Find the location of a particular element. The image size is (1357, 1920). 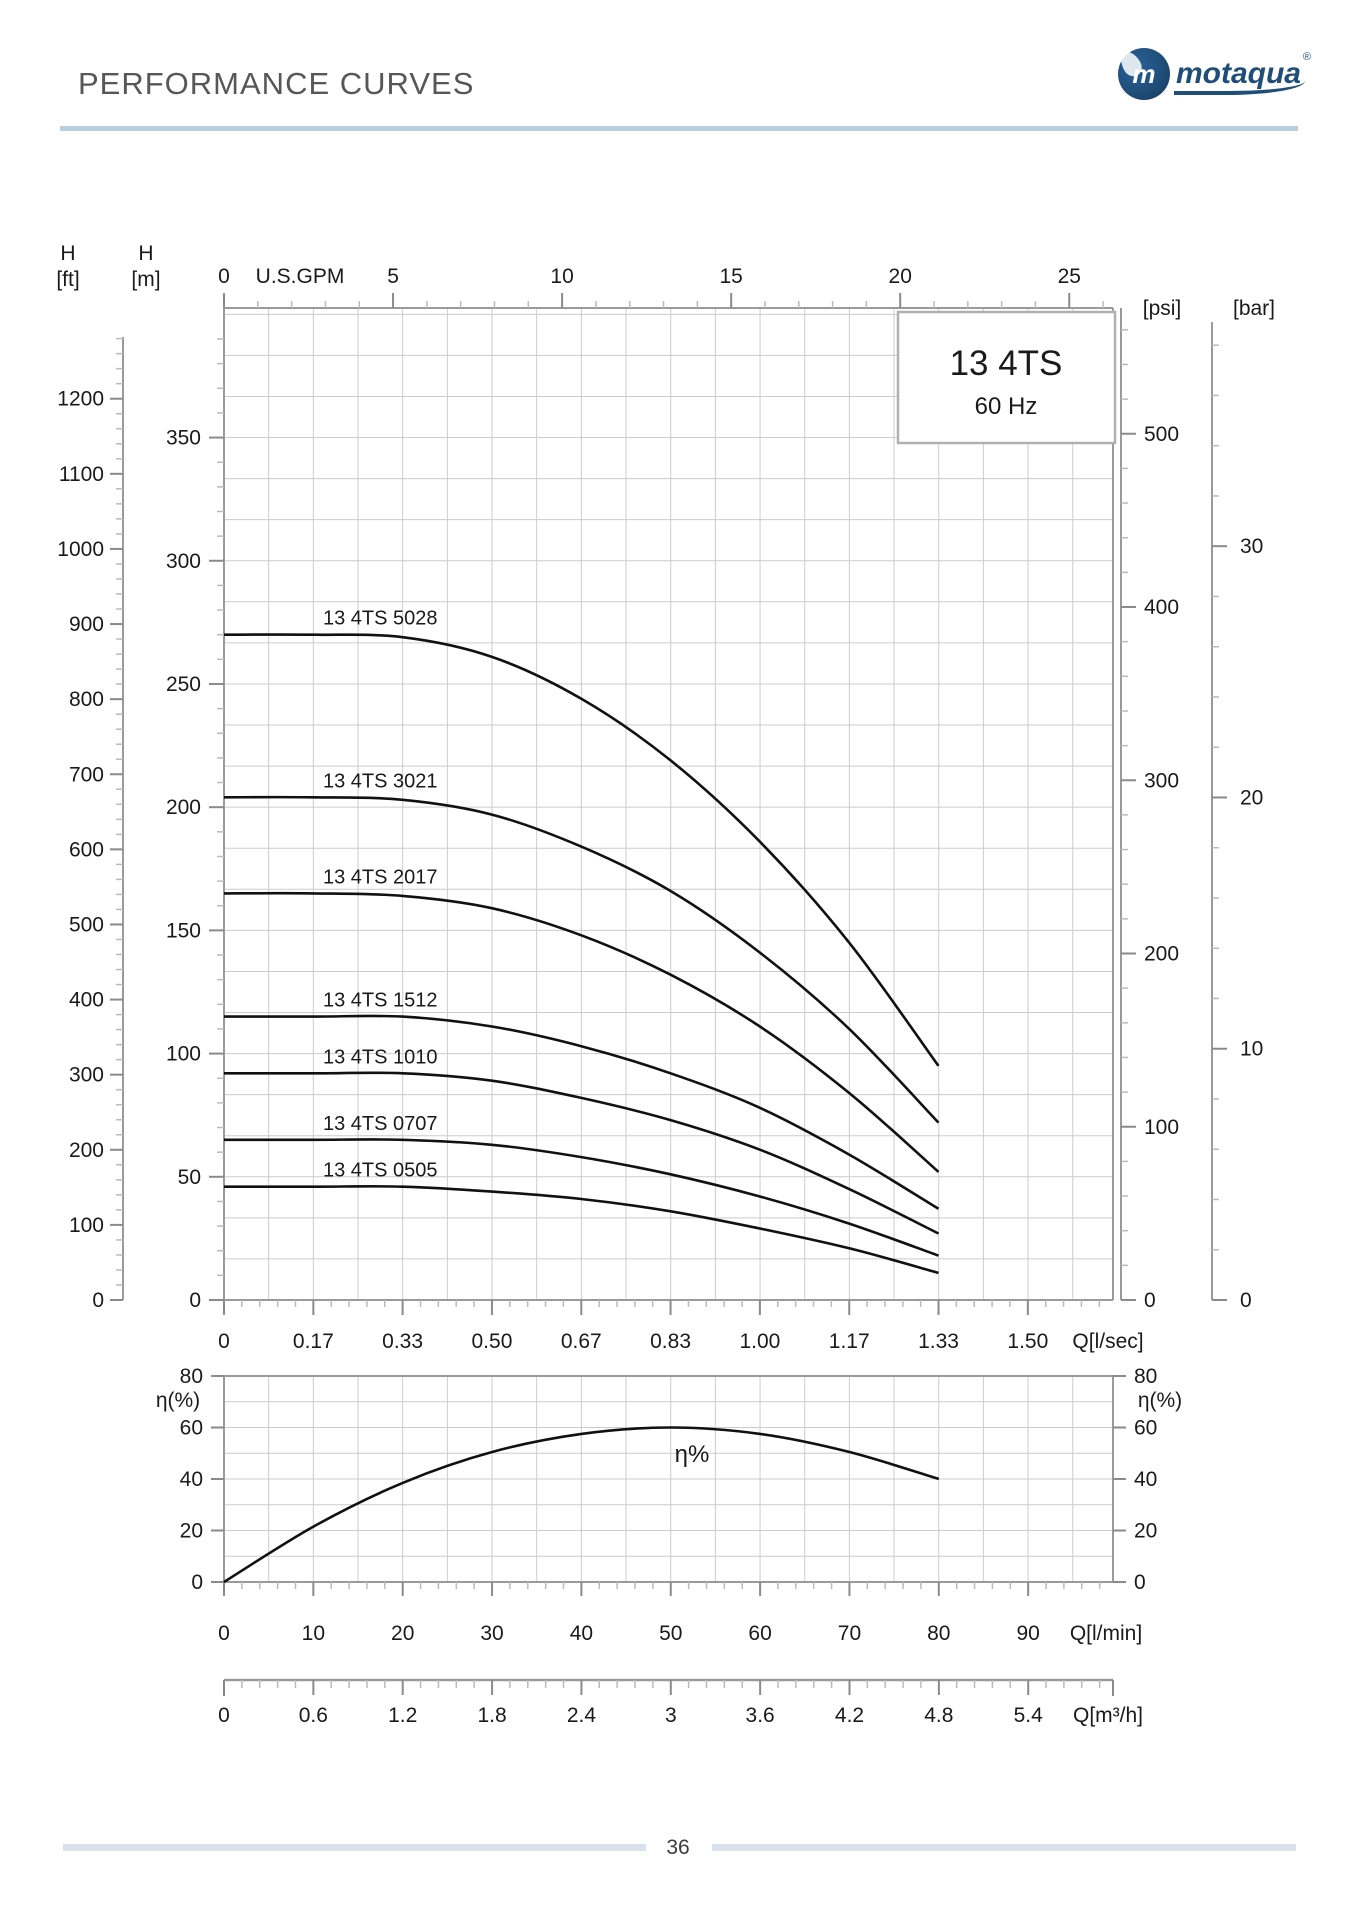

lmin-axis-title: Q[l/min] is located at coordinates (1106, 1633).